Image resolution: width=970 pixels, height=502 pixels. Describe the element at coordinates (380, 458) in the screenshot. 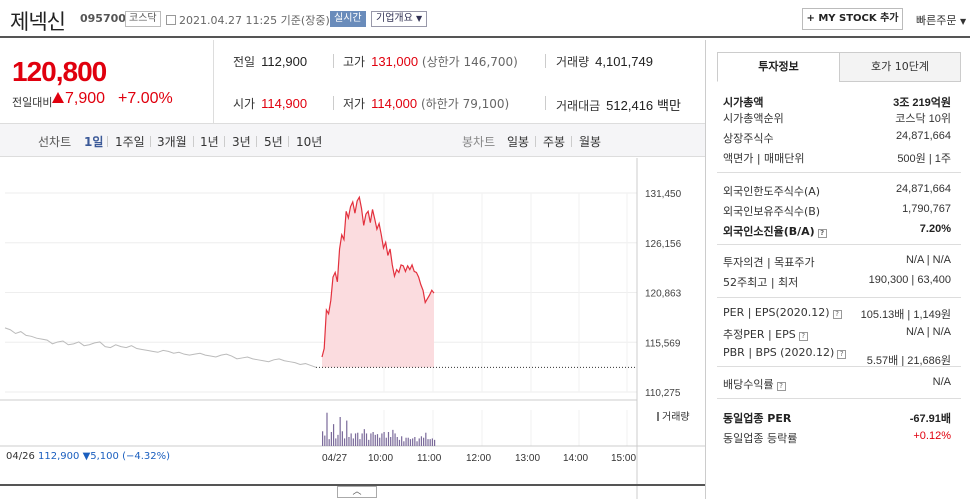

I see `x-tick-label: 10:00` at that location.